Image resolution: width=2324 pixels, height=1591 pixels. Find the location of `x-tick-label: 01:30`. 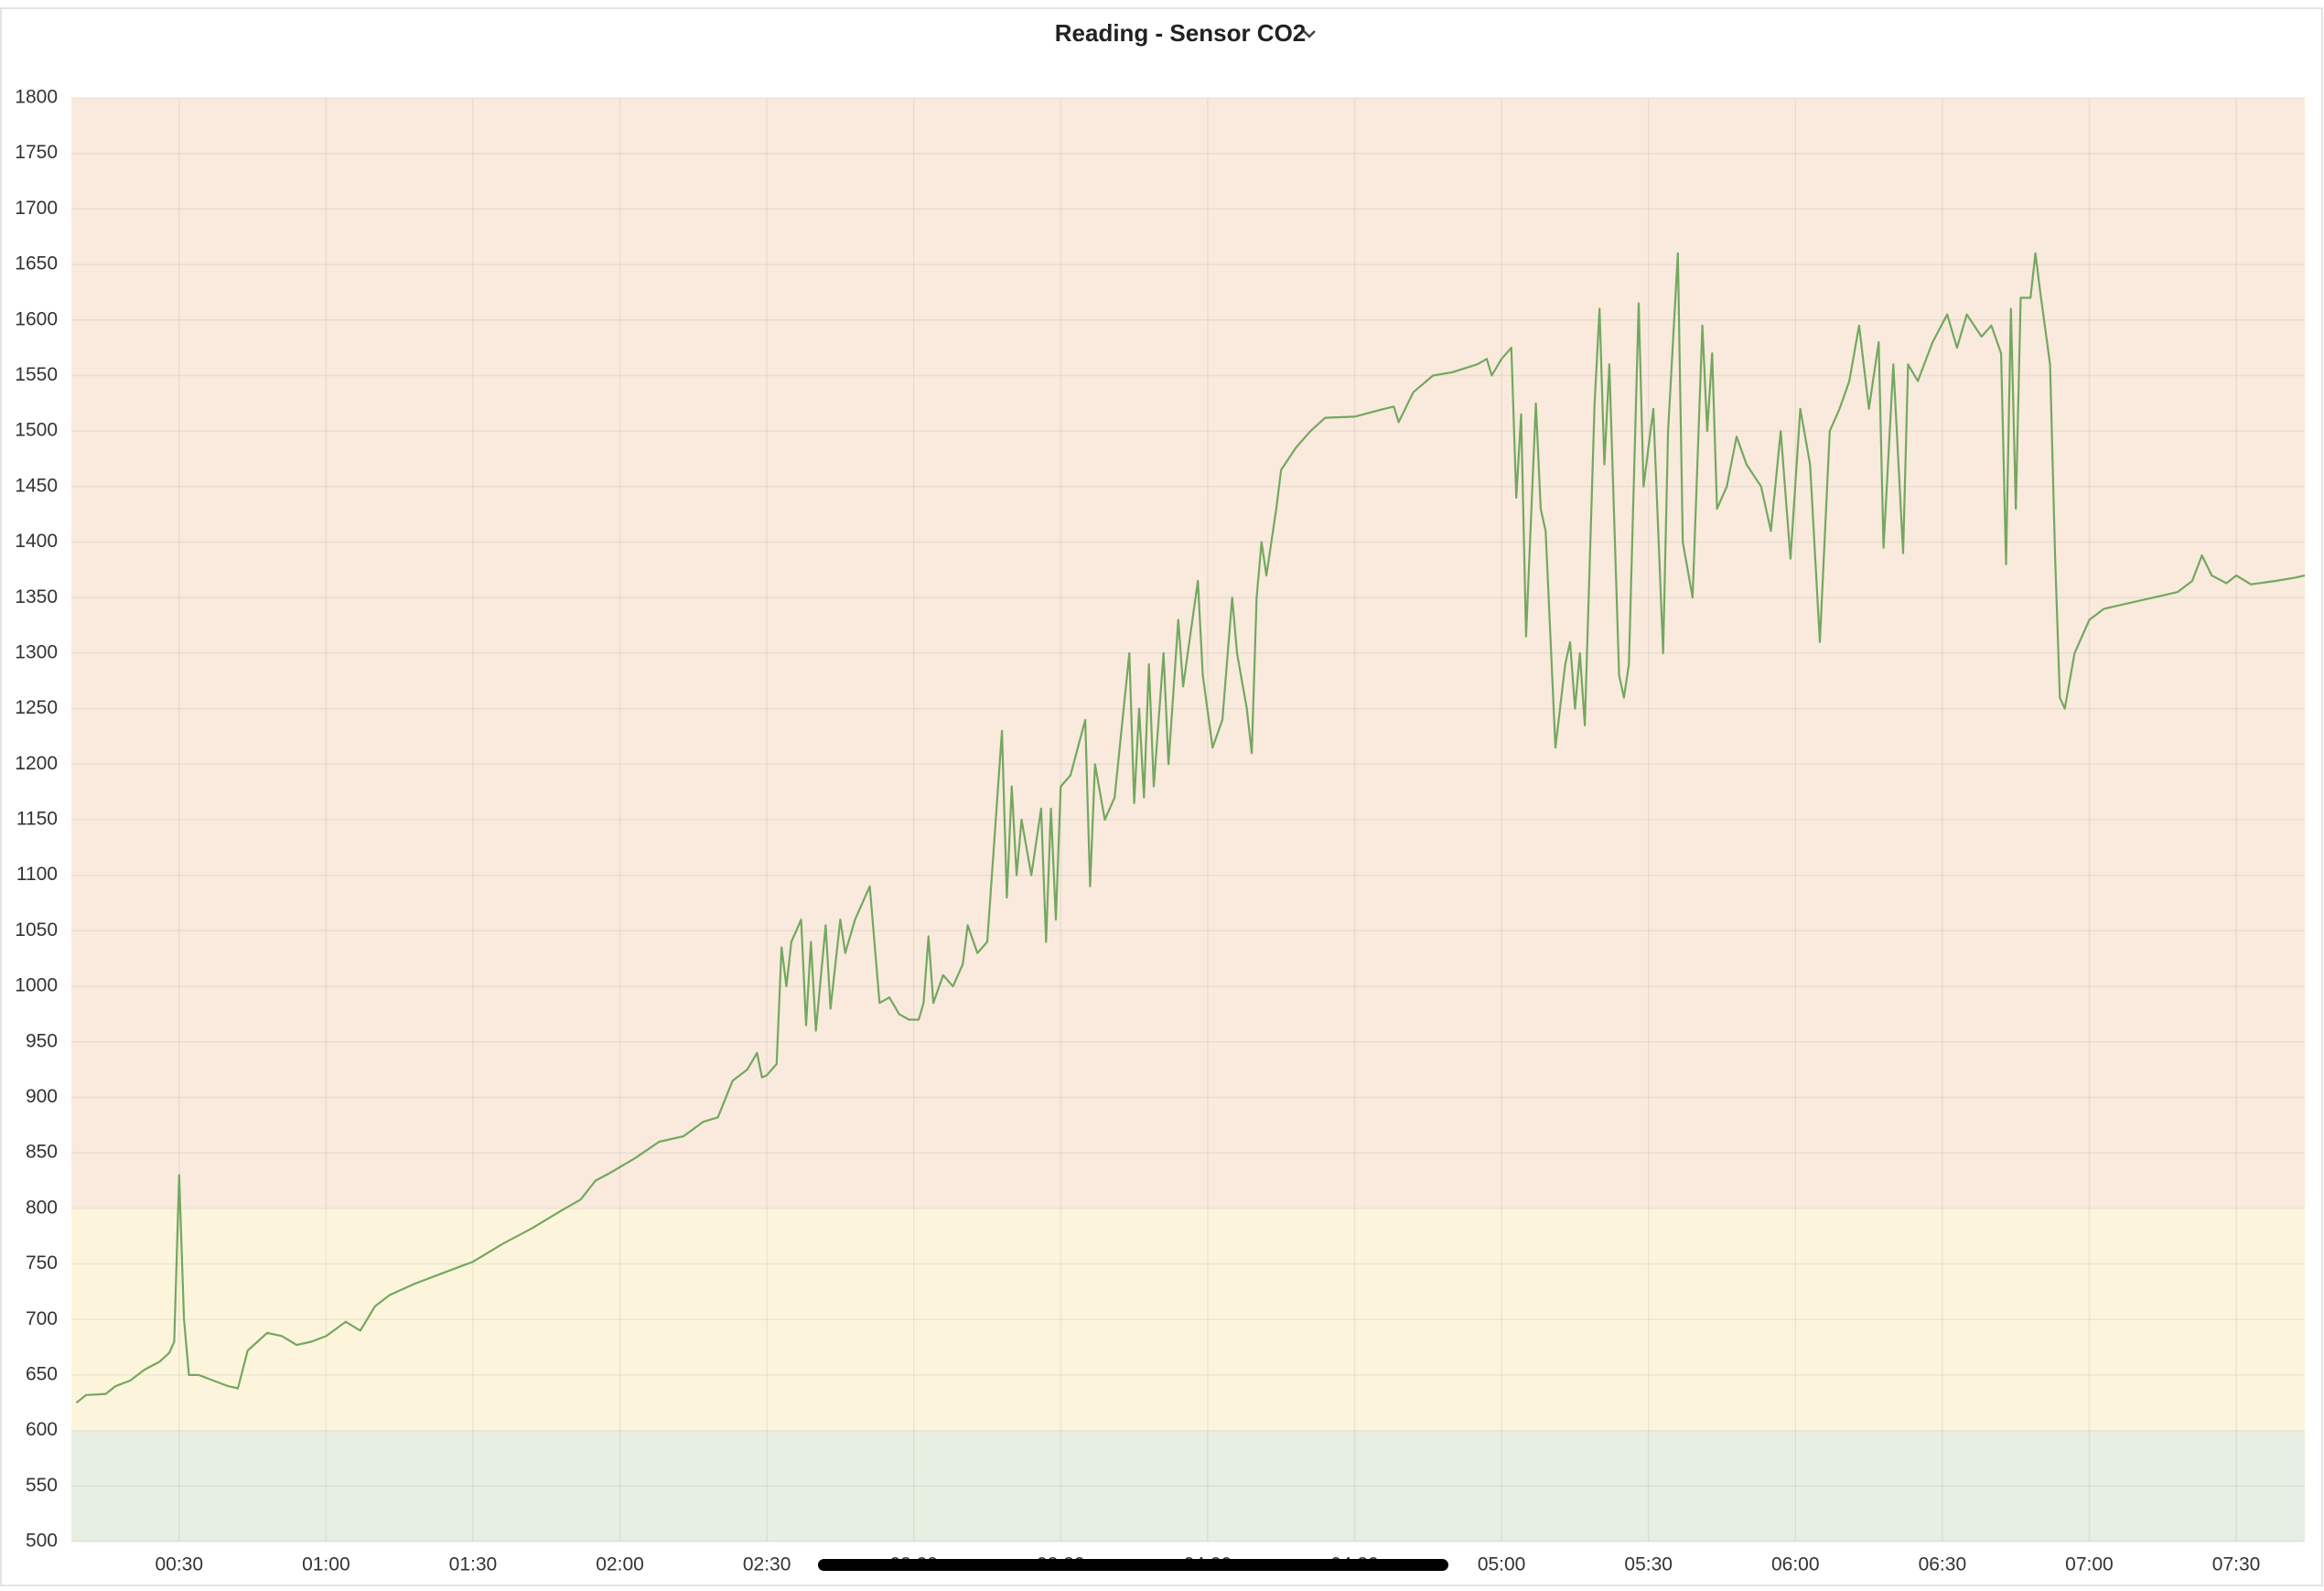

x-tick-label: 01:30 is located at coordinates (473, 1564).